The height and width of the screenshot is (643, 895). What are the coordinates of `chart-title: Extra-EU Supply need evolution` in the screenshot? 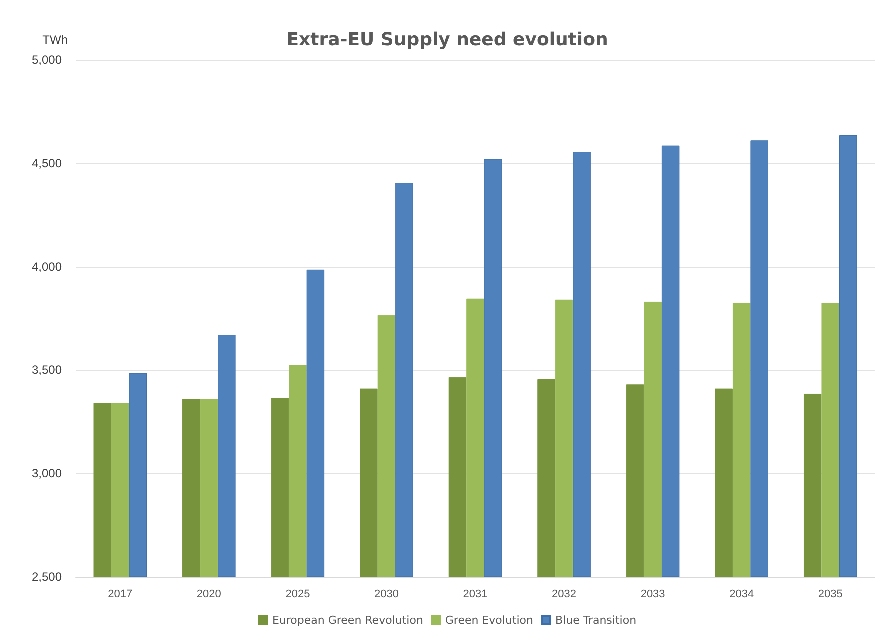 It's located at (447, 40).